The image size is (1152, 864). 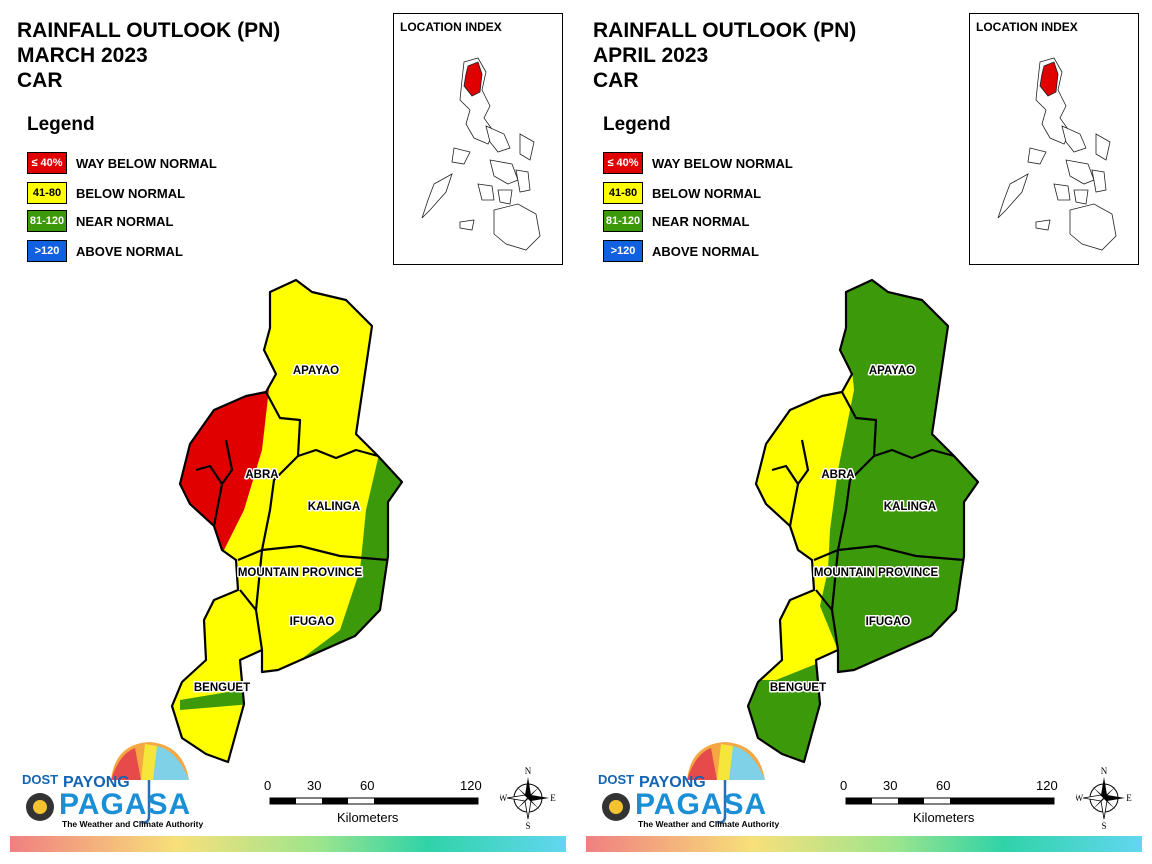 I want to click on title-line-2: APRIL 2023, so click(x=651, y=55).